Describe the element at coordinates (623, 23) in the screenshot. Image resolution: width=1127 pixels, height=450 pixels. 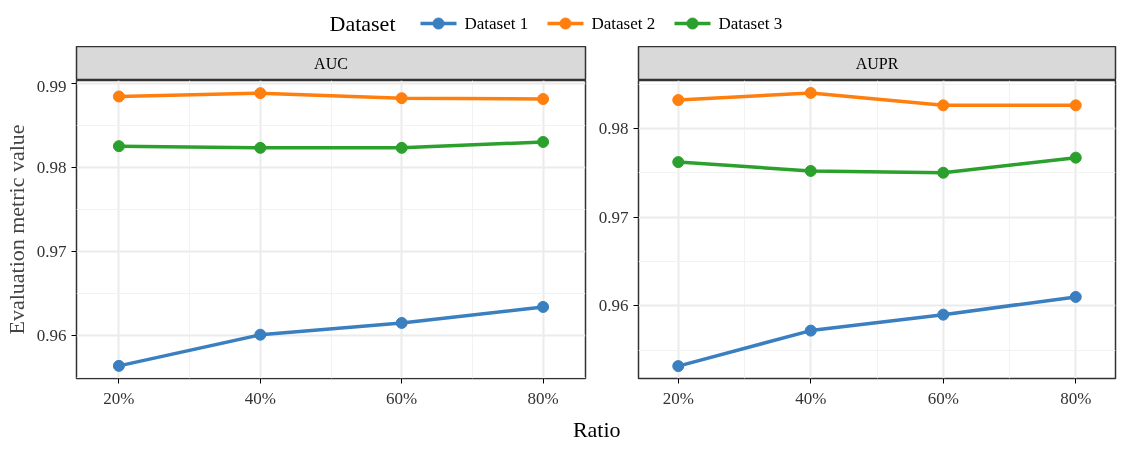
I see `legend-label: Dataset 2` at that location.